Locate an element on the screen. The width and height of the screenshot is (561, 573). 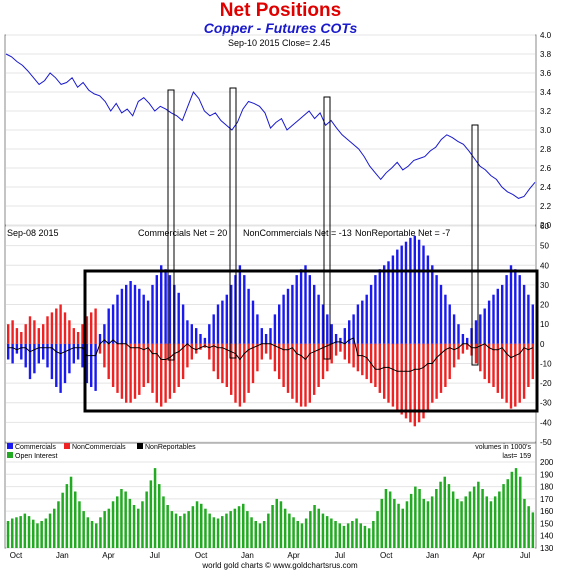
legend-swatch-open-interest is located at coordinates (10, 455).